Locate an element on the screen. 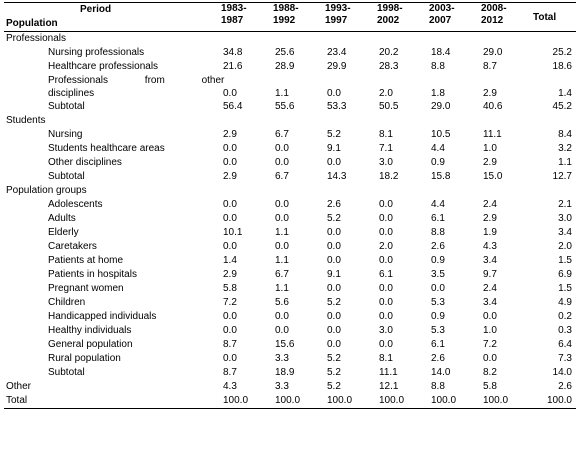 Image resolution: width=580 pixels, height=456 pixels. subtotal-row: Subtotal 2.9 6.7 14.3 18.2 15.8 15.0 12.7 is located at coordinates (290, 177).